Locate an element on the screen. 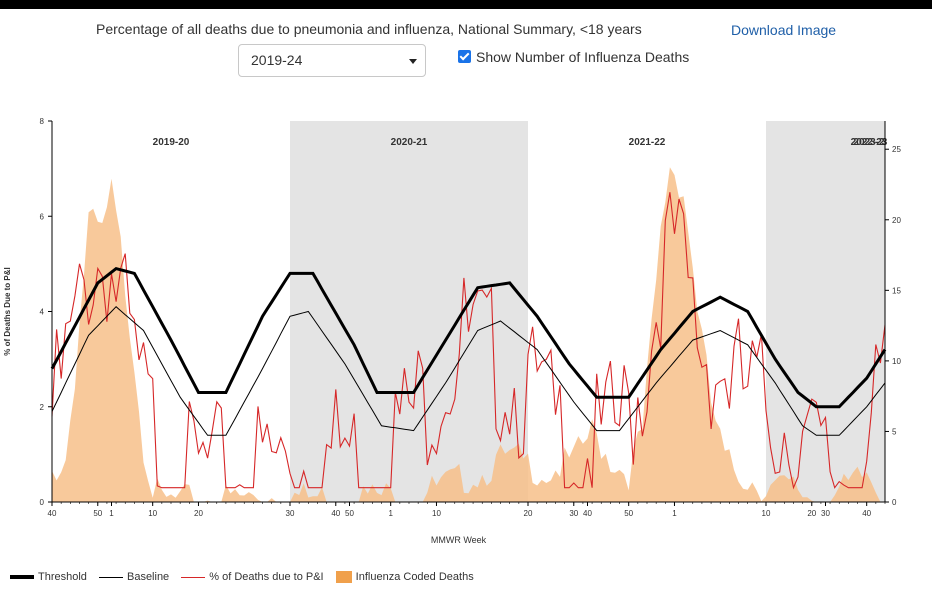  legend-influenza-deaths: Influenza Coded Deaths is located at coordinates (404, 577).